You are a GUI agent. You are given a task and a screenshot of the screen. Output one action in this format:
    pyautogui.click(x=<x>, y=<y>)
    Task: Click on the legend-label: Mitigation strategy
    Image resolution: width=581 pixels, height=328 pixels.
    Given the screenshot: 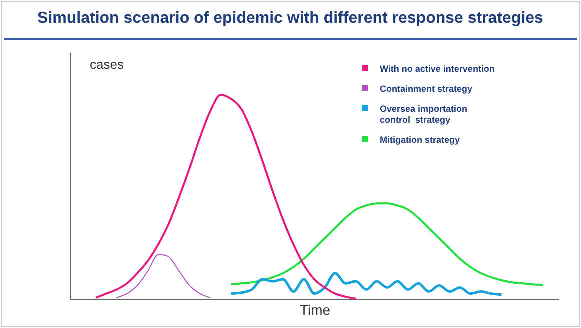 What is the action you would take?
    pyautogui.click(x=420, y=140)
    